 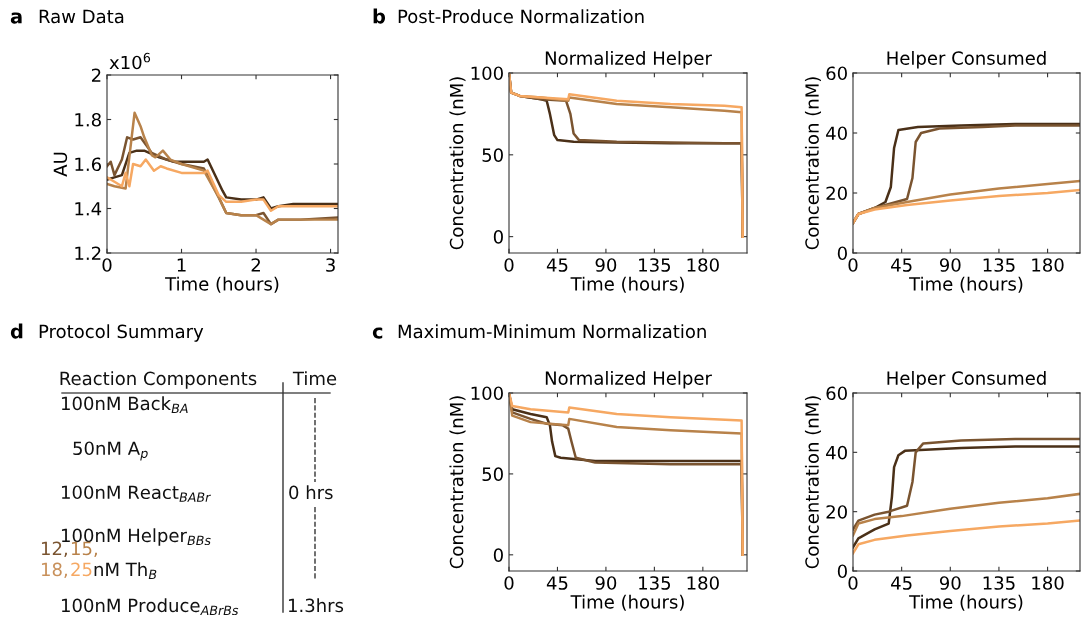 I want to click on chart-subtitle: Post-Produce Normalization, so click(x=521, y=16).